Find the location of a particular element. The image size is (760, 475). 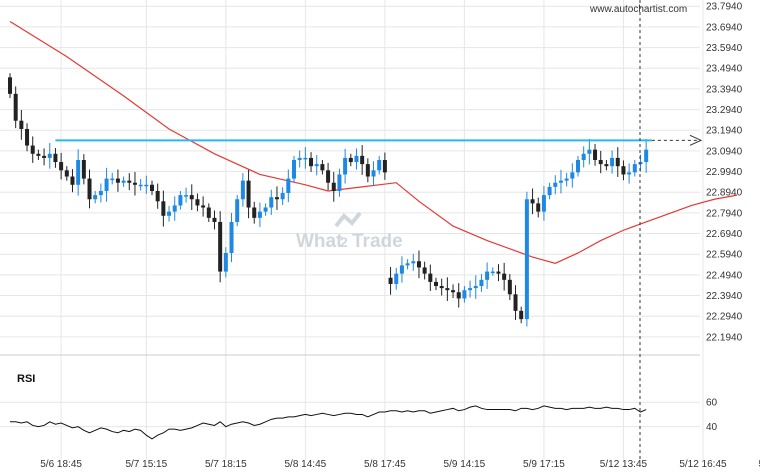

price-tick-label: 23.0940 is located at coordinates (724, 151).